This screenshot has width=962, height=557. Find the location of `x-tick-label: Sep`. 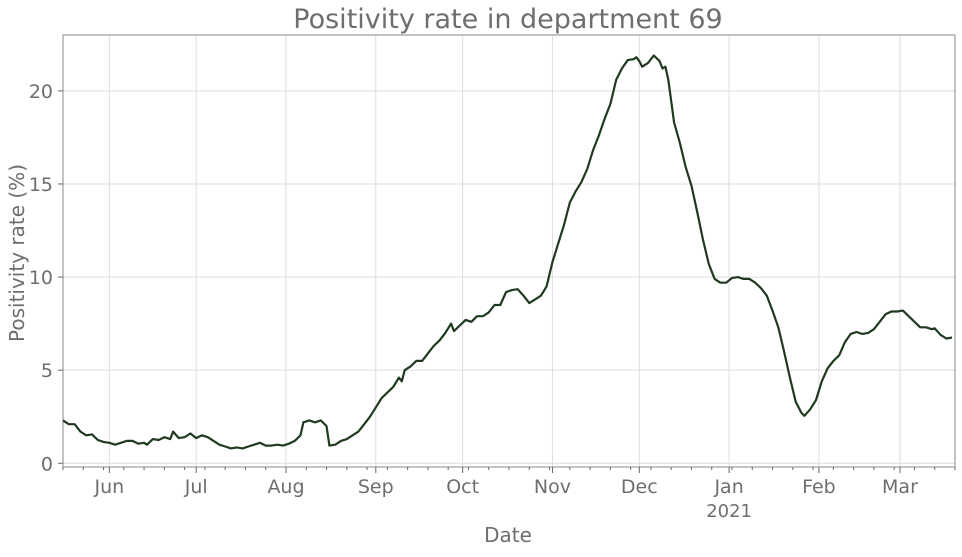

x-tick-label: Sep is located at coordinates (376, 487).